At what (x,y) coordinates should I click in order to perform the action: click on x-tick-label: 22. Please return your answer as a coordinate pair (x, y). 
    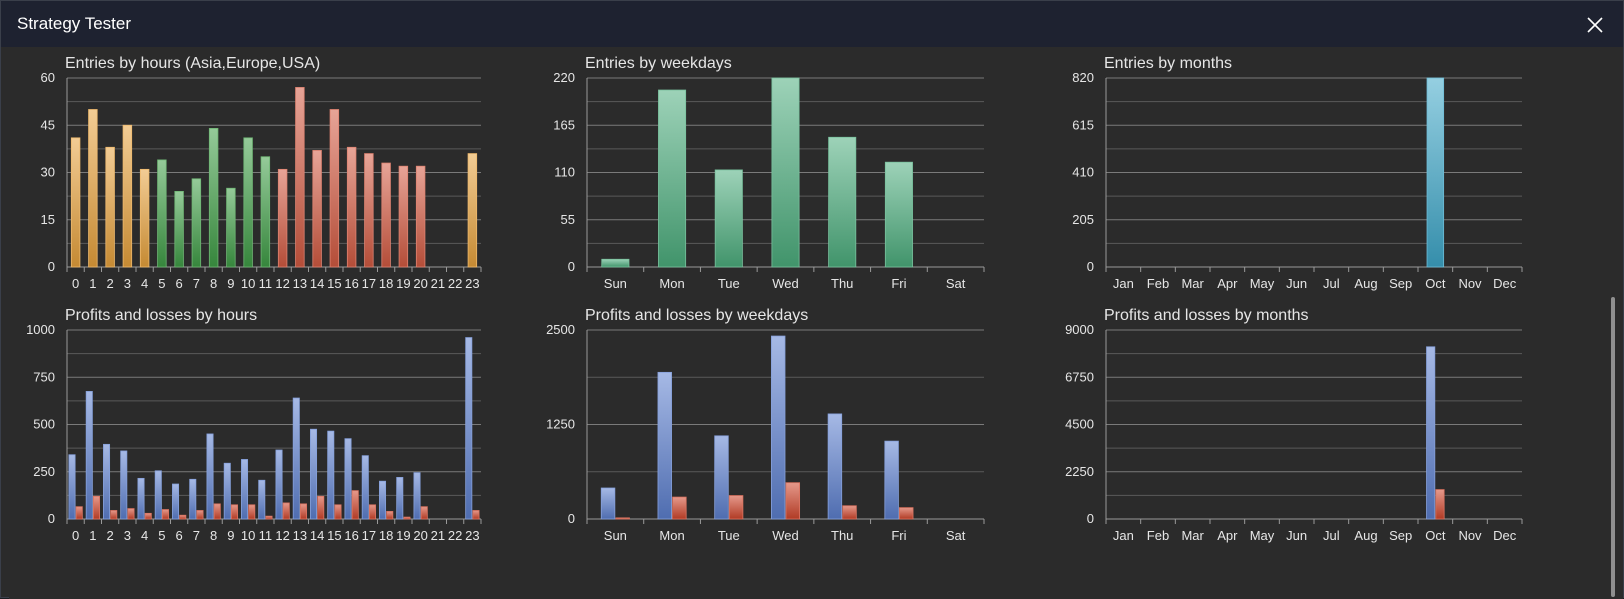
    Looking at the image, I should click on (455, 283).